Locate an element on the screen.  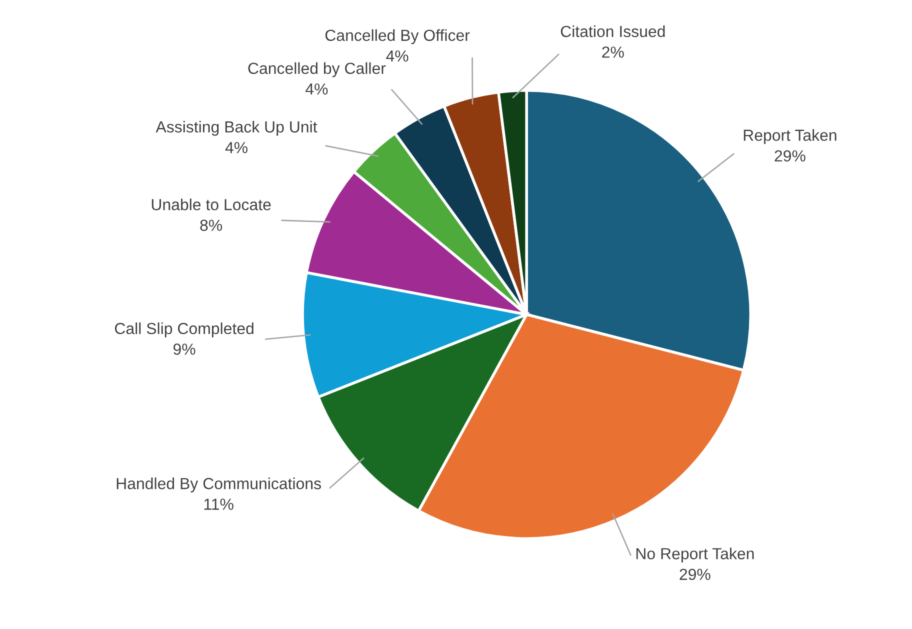
data-label: 11% is located at coordinates (219, 504).